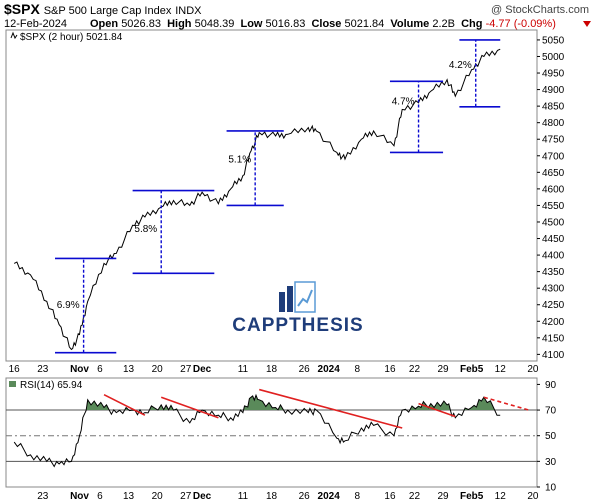 The height and width of the screenshot is (504, 595). What do you see at coordinates (553, 289) in the screenshot?
I see `y-tick-label: 4300` at bounding box center [553, 289].